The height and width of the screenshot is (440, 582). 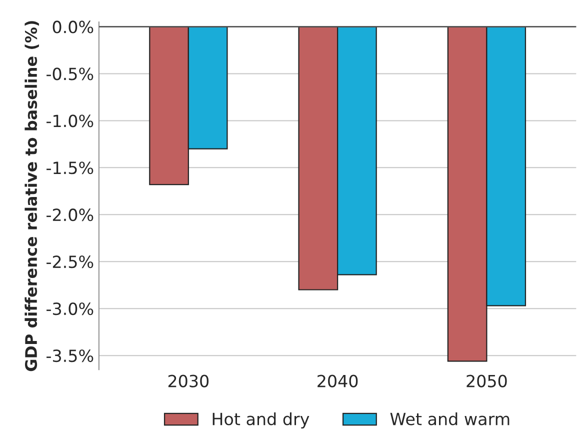 What do you see at coordinates (188, 381) in the screenshot?
I see `x-tick-label: 2030` at bounding box center [188, 381].